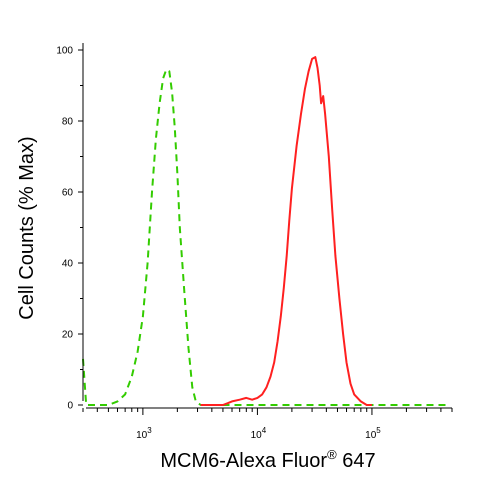 The height and width of the screenshot is (500, 500). I want to click on y-axis-label: Cell Counts (% Max), so click(27, 227).